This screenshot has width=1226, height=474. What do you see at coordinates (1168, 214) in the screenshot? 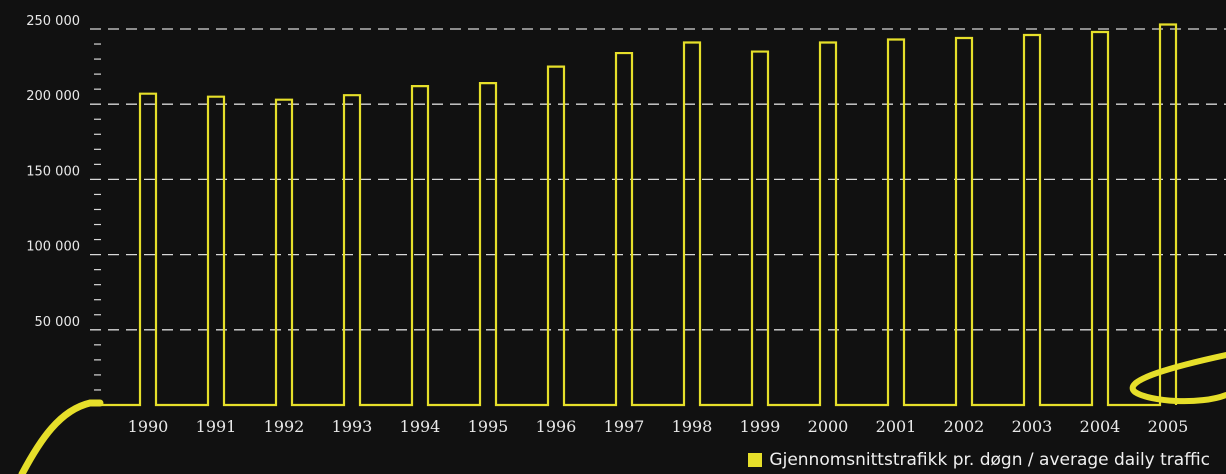
I see `bar-2005` at bounding box center [1168, 214].